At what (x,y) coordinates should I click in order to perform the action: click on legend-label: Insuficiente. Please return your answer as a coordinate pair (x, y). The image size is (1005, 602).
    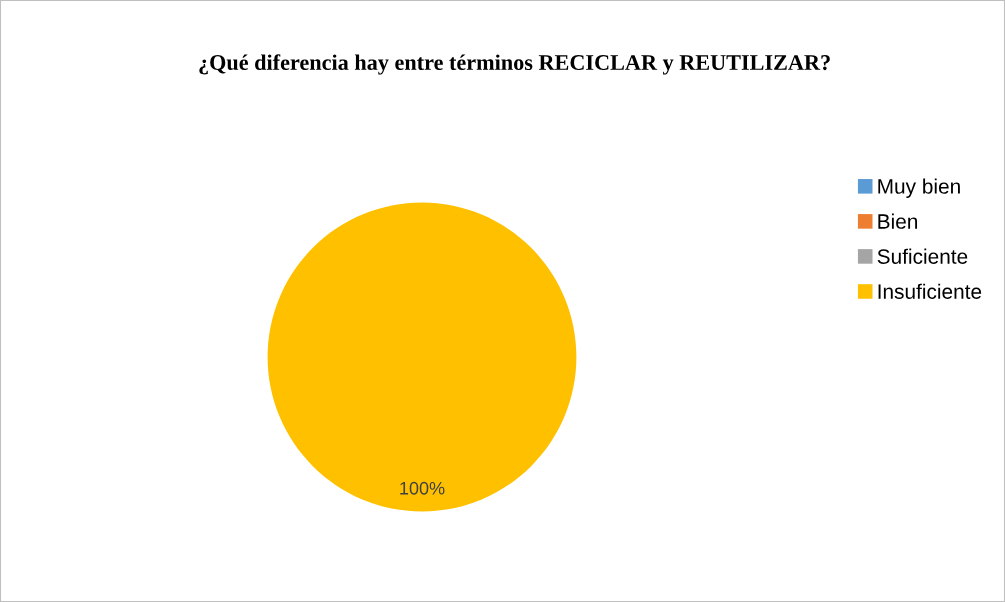
    Looking at the image, I should click on (930, 291).